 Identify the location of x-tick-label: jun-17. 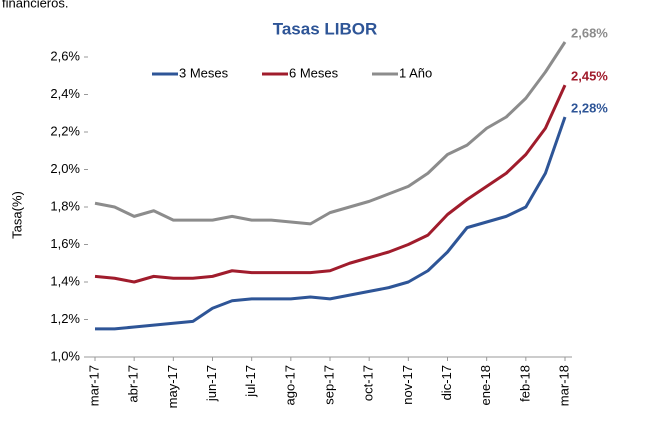
(211, 383).